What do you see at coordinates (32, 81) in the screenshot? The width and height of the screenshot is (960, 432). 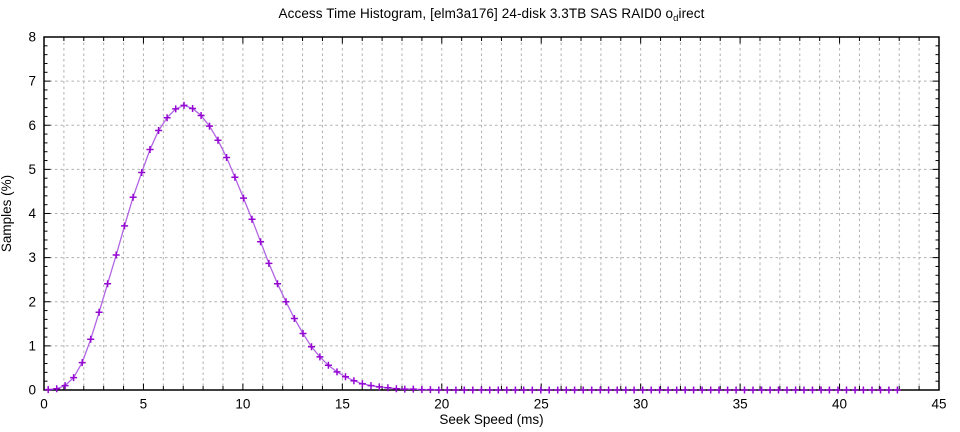 I see `y-tick-label: 7` at bounding box center [32, 81].